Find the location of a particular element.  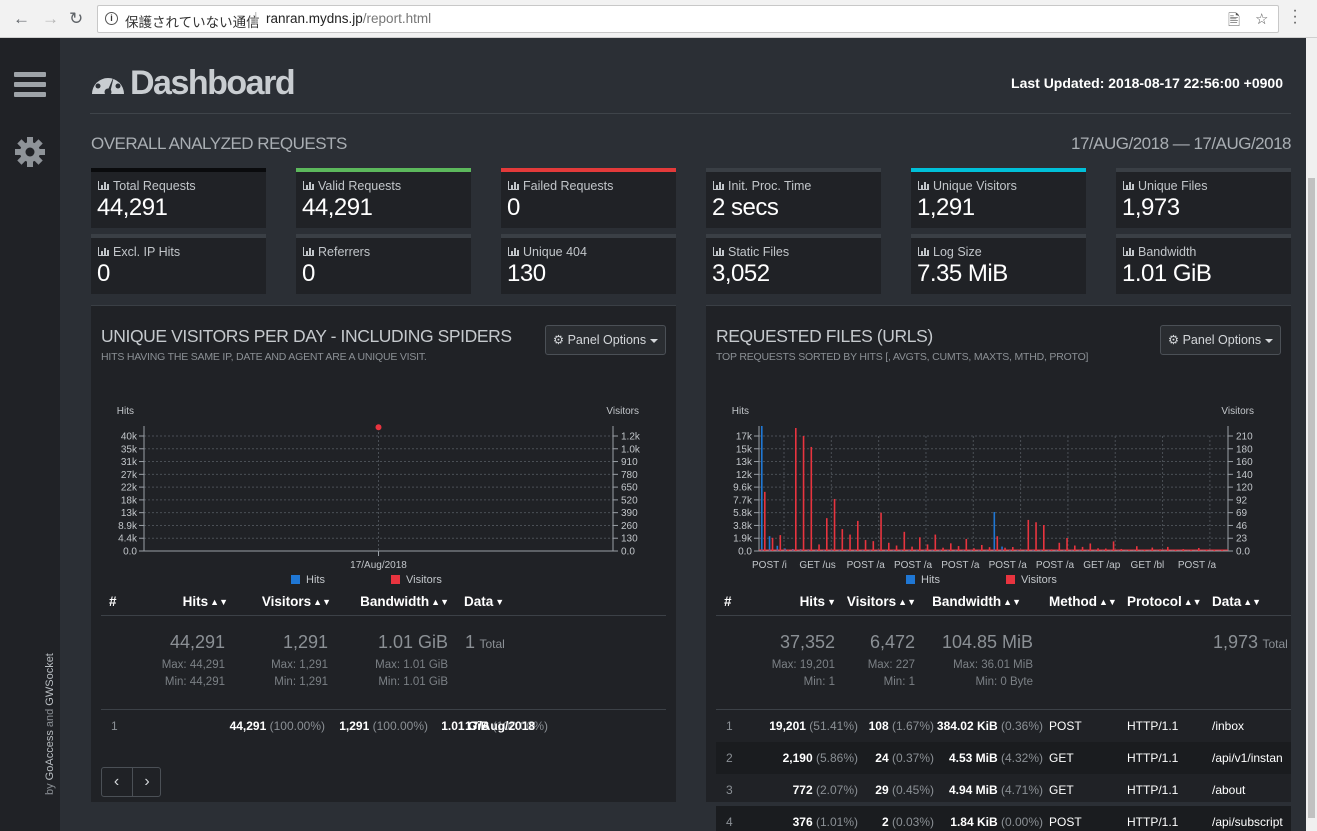

metric-label: Referrers is located at coordinates (336, 252).